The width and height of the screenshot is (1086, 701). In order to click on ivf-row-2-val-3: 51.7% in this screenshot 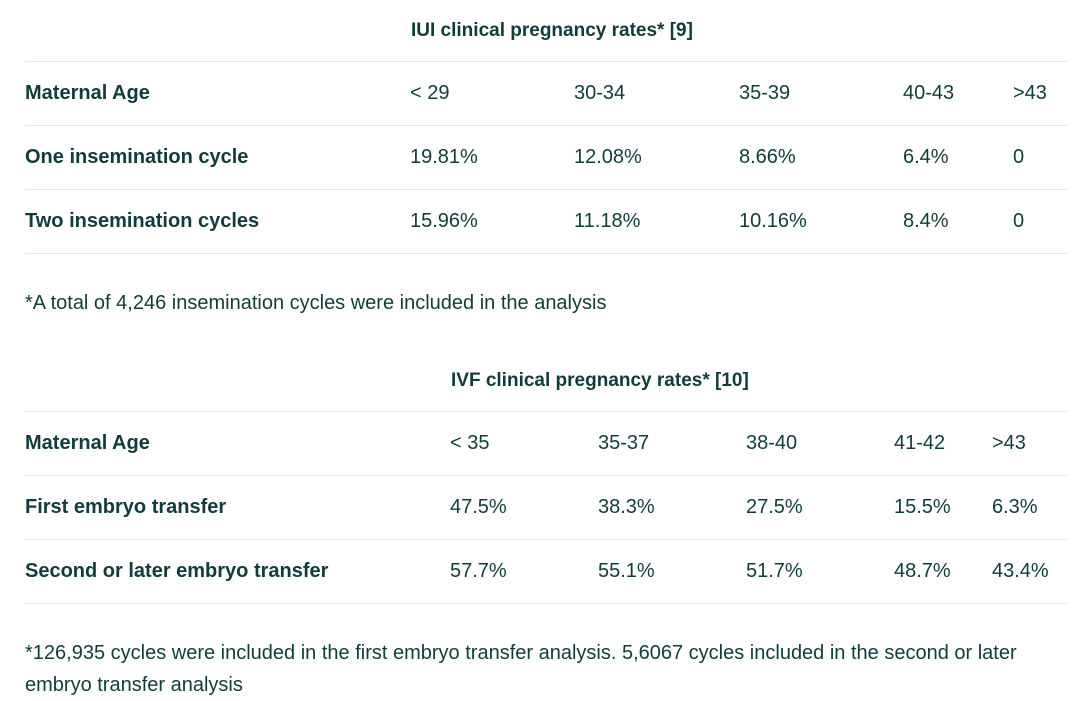, I will do `click(774, 571)`.